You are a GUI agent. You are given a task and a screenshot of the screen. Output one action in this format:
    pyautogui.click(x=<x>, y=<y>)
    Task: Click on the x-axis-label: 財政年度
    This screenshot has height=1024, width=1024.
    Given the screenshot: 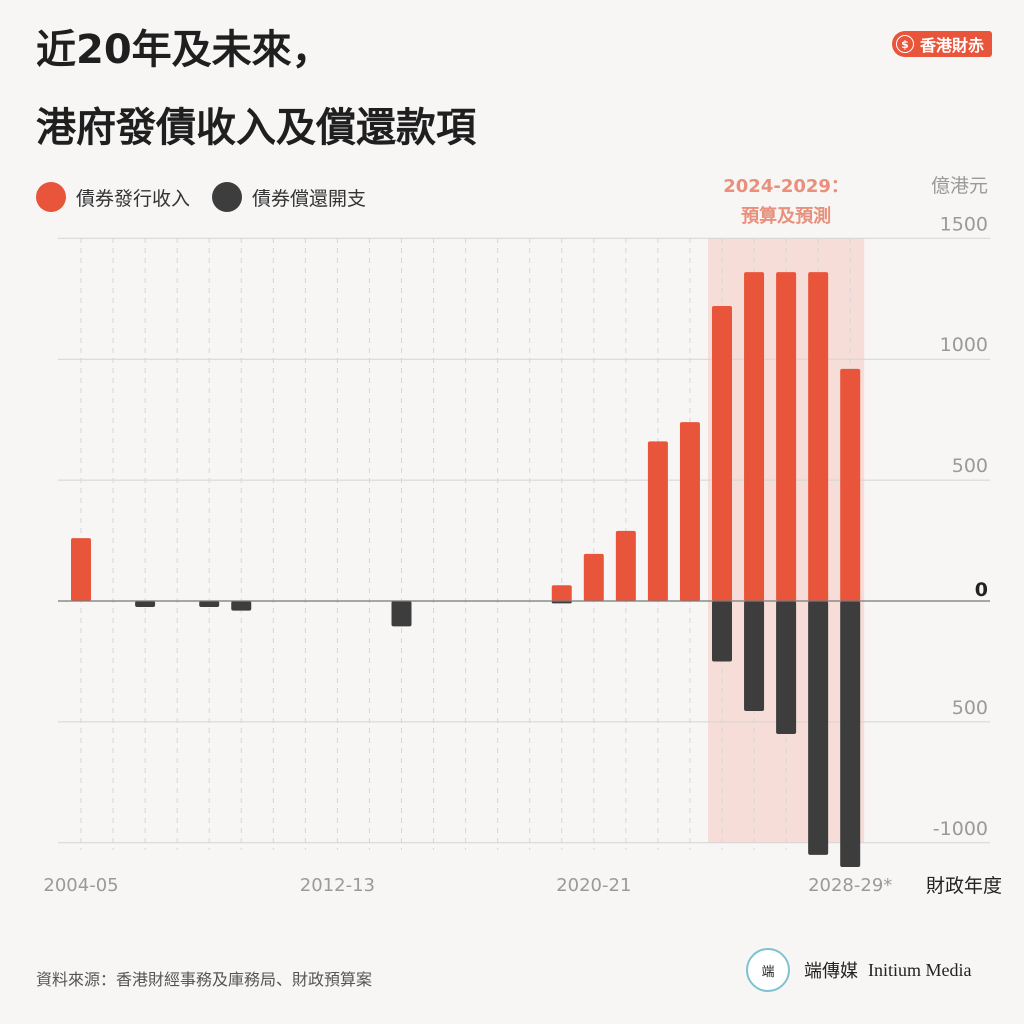 What is the action you would take?
    pyautogui.click(x=964, y=886)
    